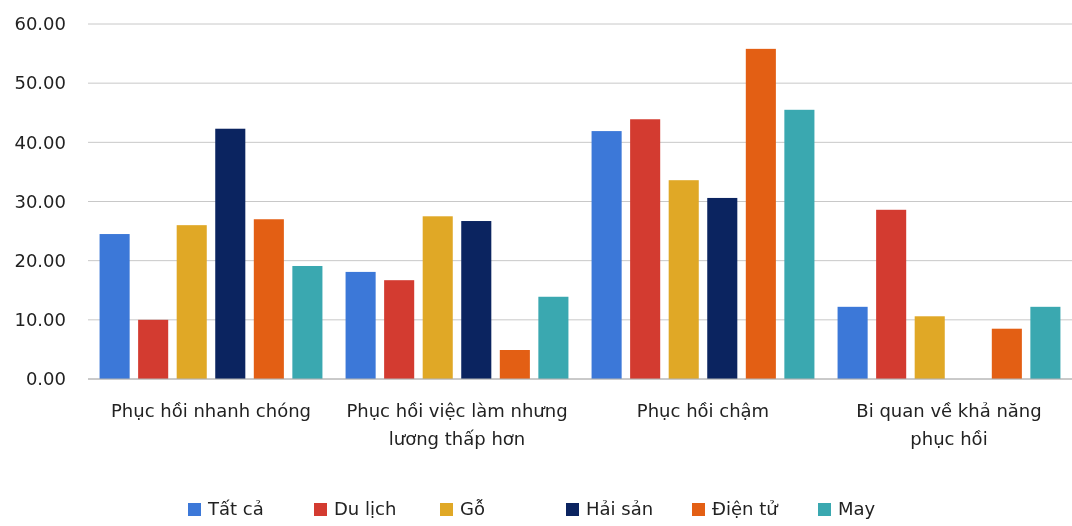 The width and height of the screenshot is (1072, 526). I want to click on y-tick-label: 30.00, so click(40, 201).